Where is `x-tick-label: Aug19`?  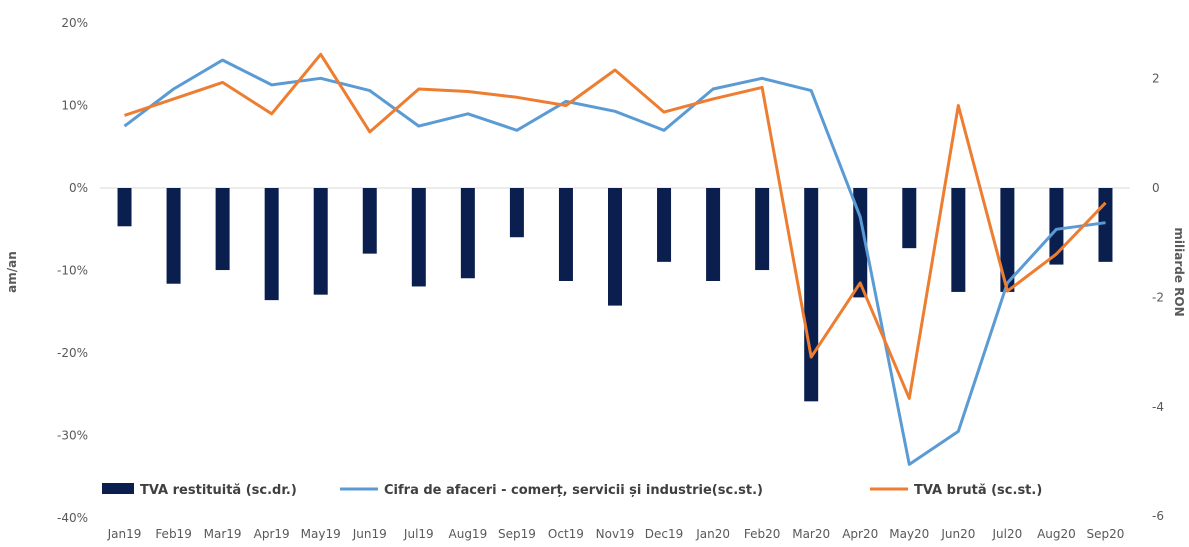
x-tick-label: Aug19 is located at coordinates (468, 534).